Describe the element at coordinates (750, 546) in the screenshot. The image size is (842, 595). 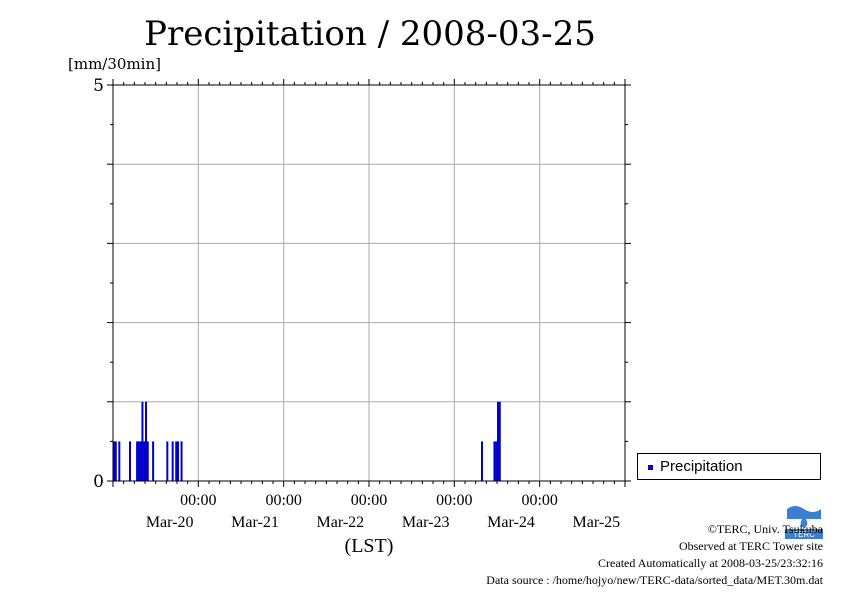
I see `footer-observed: Observed at TERC Tower site` at that location.